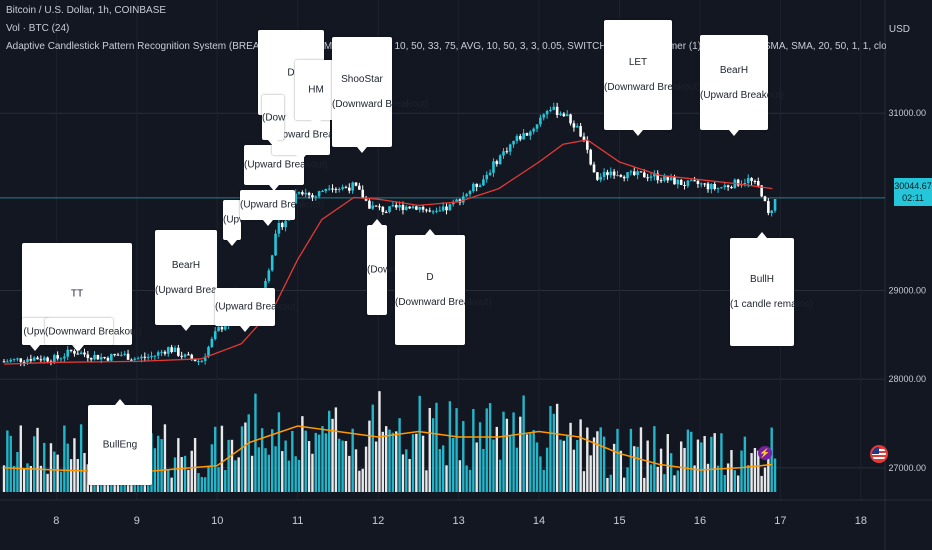 This screenshot has width=932, height=550. Describe the element at coordinates (56, 521) in the screenshot. I see `time-tick-label: 8` at that location.